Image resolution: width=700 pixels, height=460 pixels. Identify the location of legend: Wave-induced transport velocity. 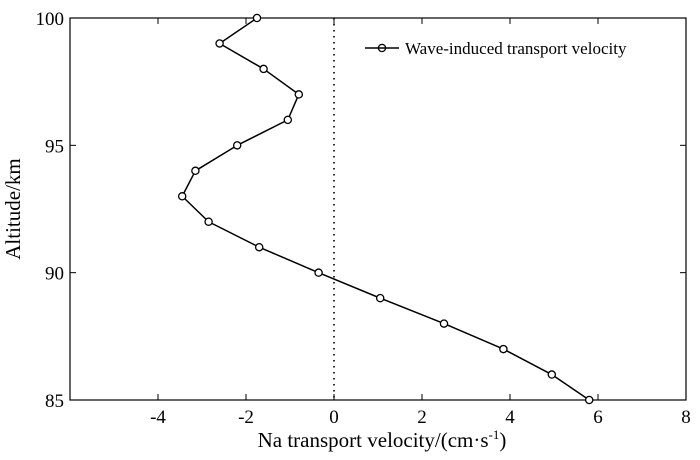
(496, 48).